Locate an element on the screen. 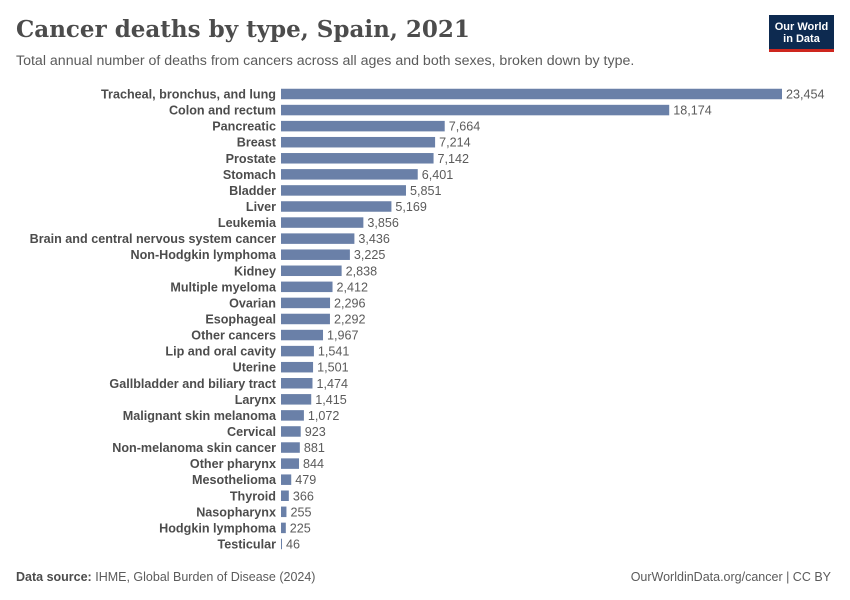 The width and height of the screenshot is (850, 600). bar-prostate is located at coordinates (357, 158).